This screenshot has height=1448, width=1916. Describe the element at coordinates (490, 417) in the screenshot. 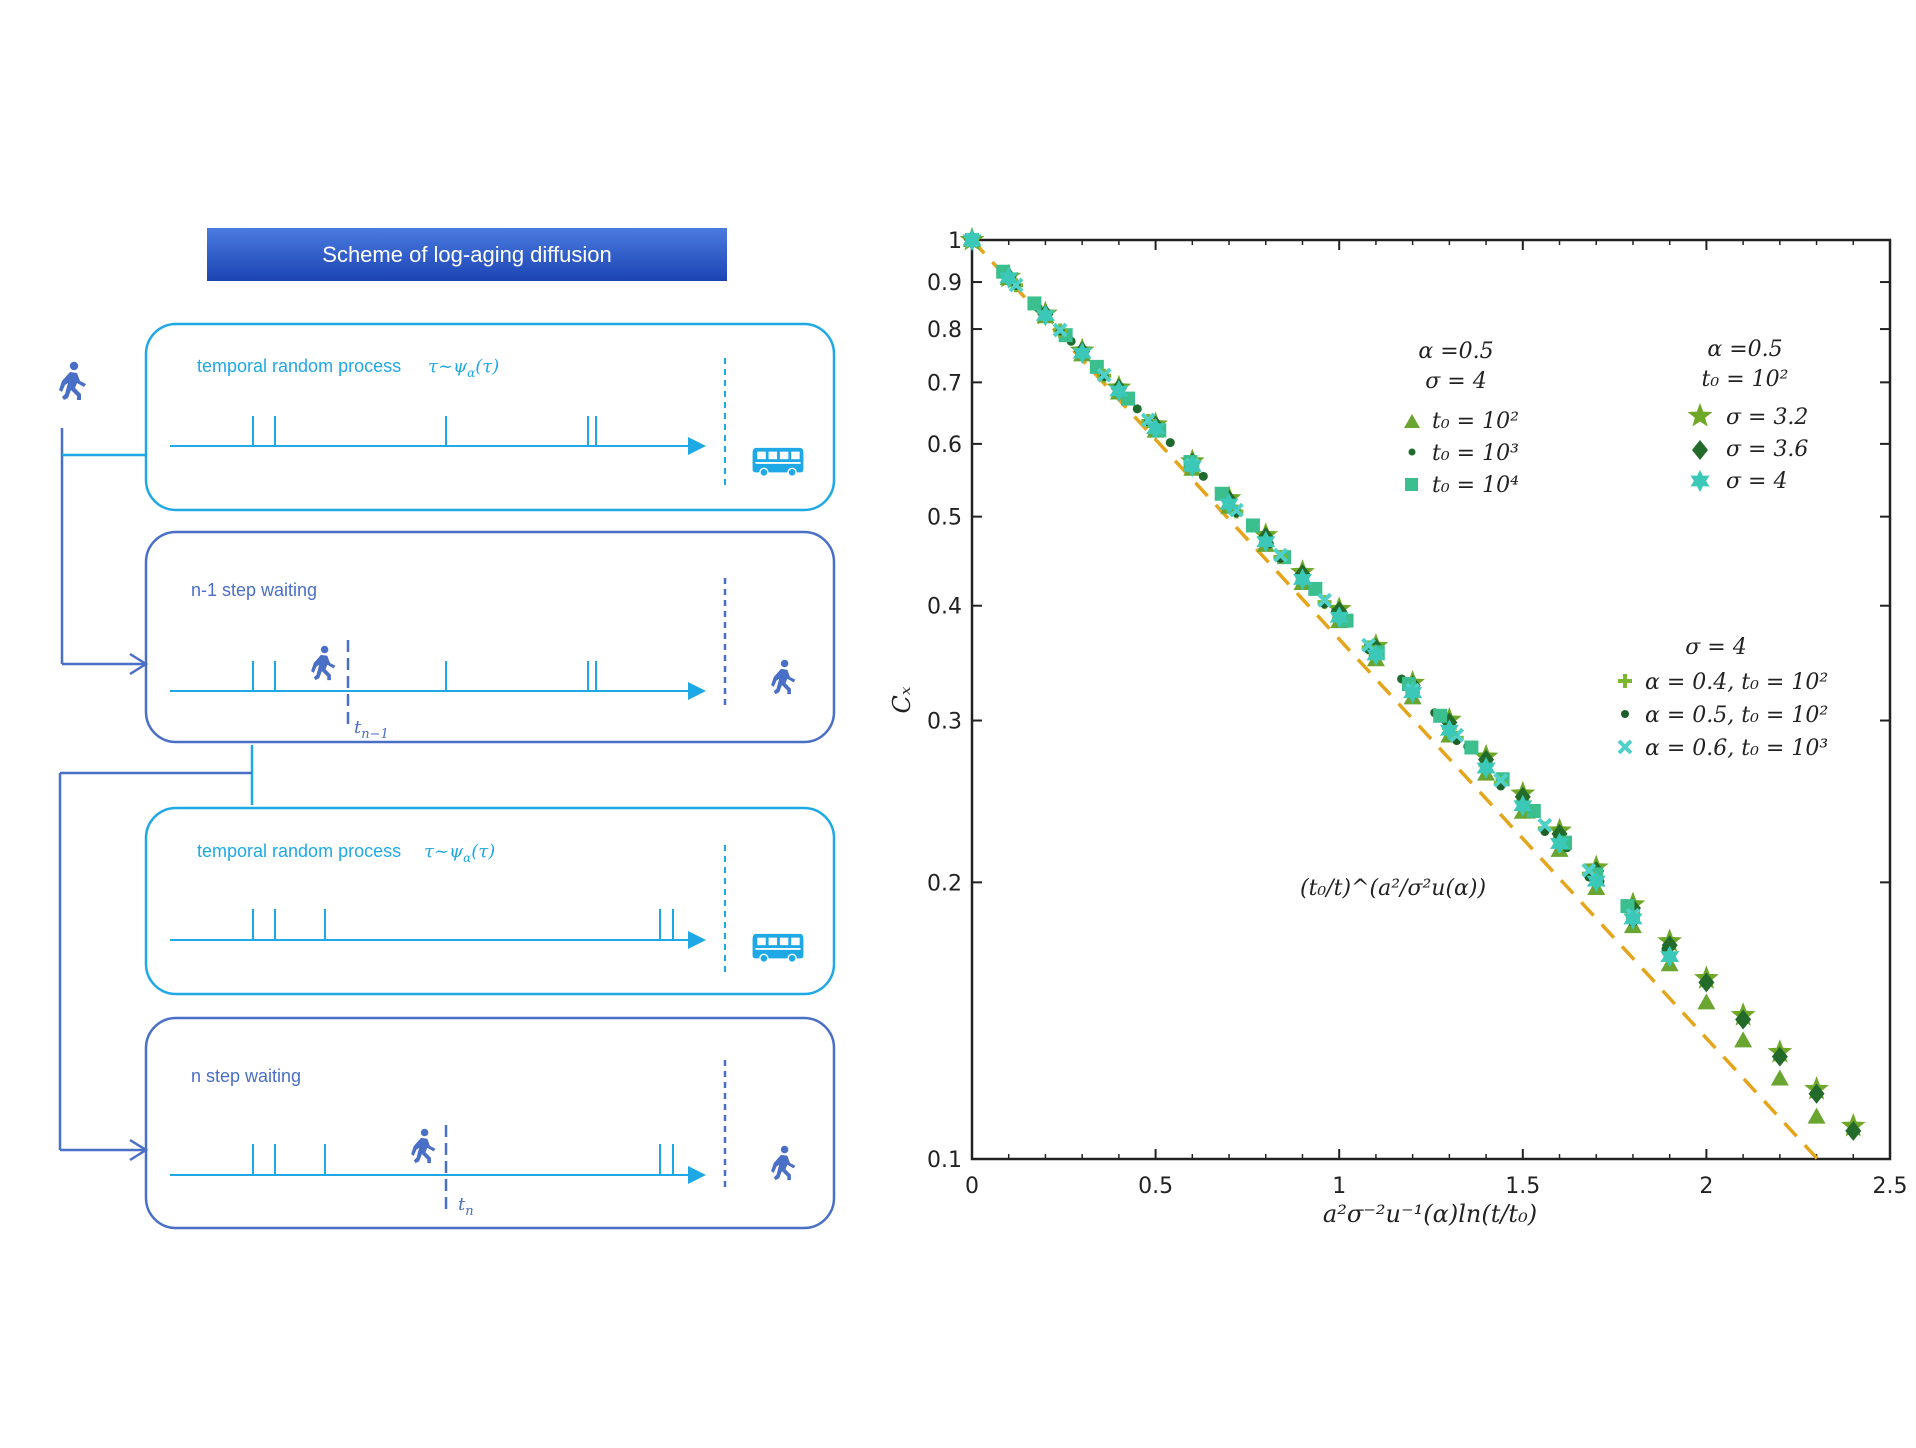

I see `panel-temporal-process-1: temporal random process τ~ψα(τ)` at that location.